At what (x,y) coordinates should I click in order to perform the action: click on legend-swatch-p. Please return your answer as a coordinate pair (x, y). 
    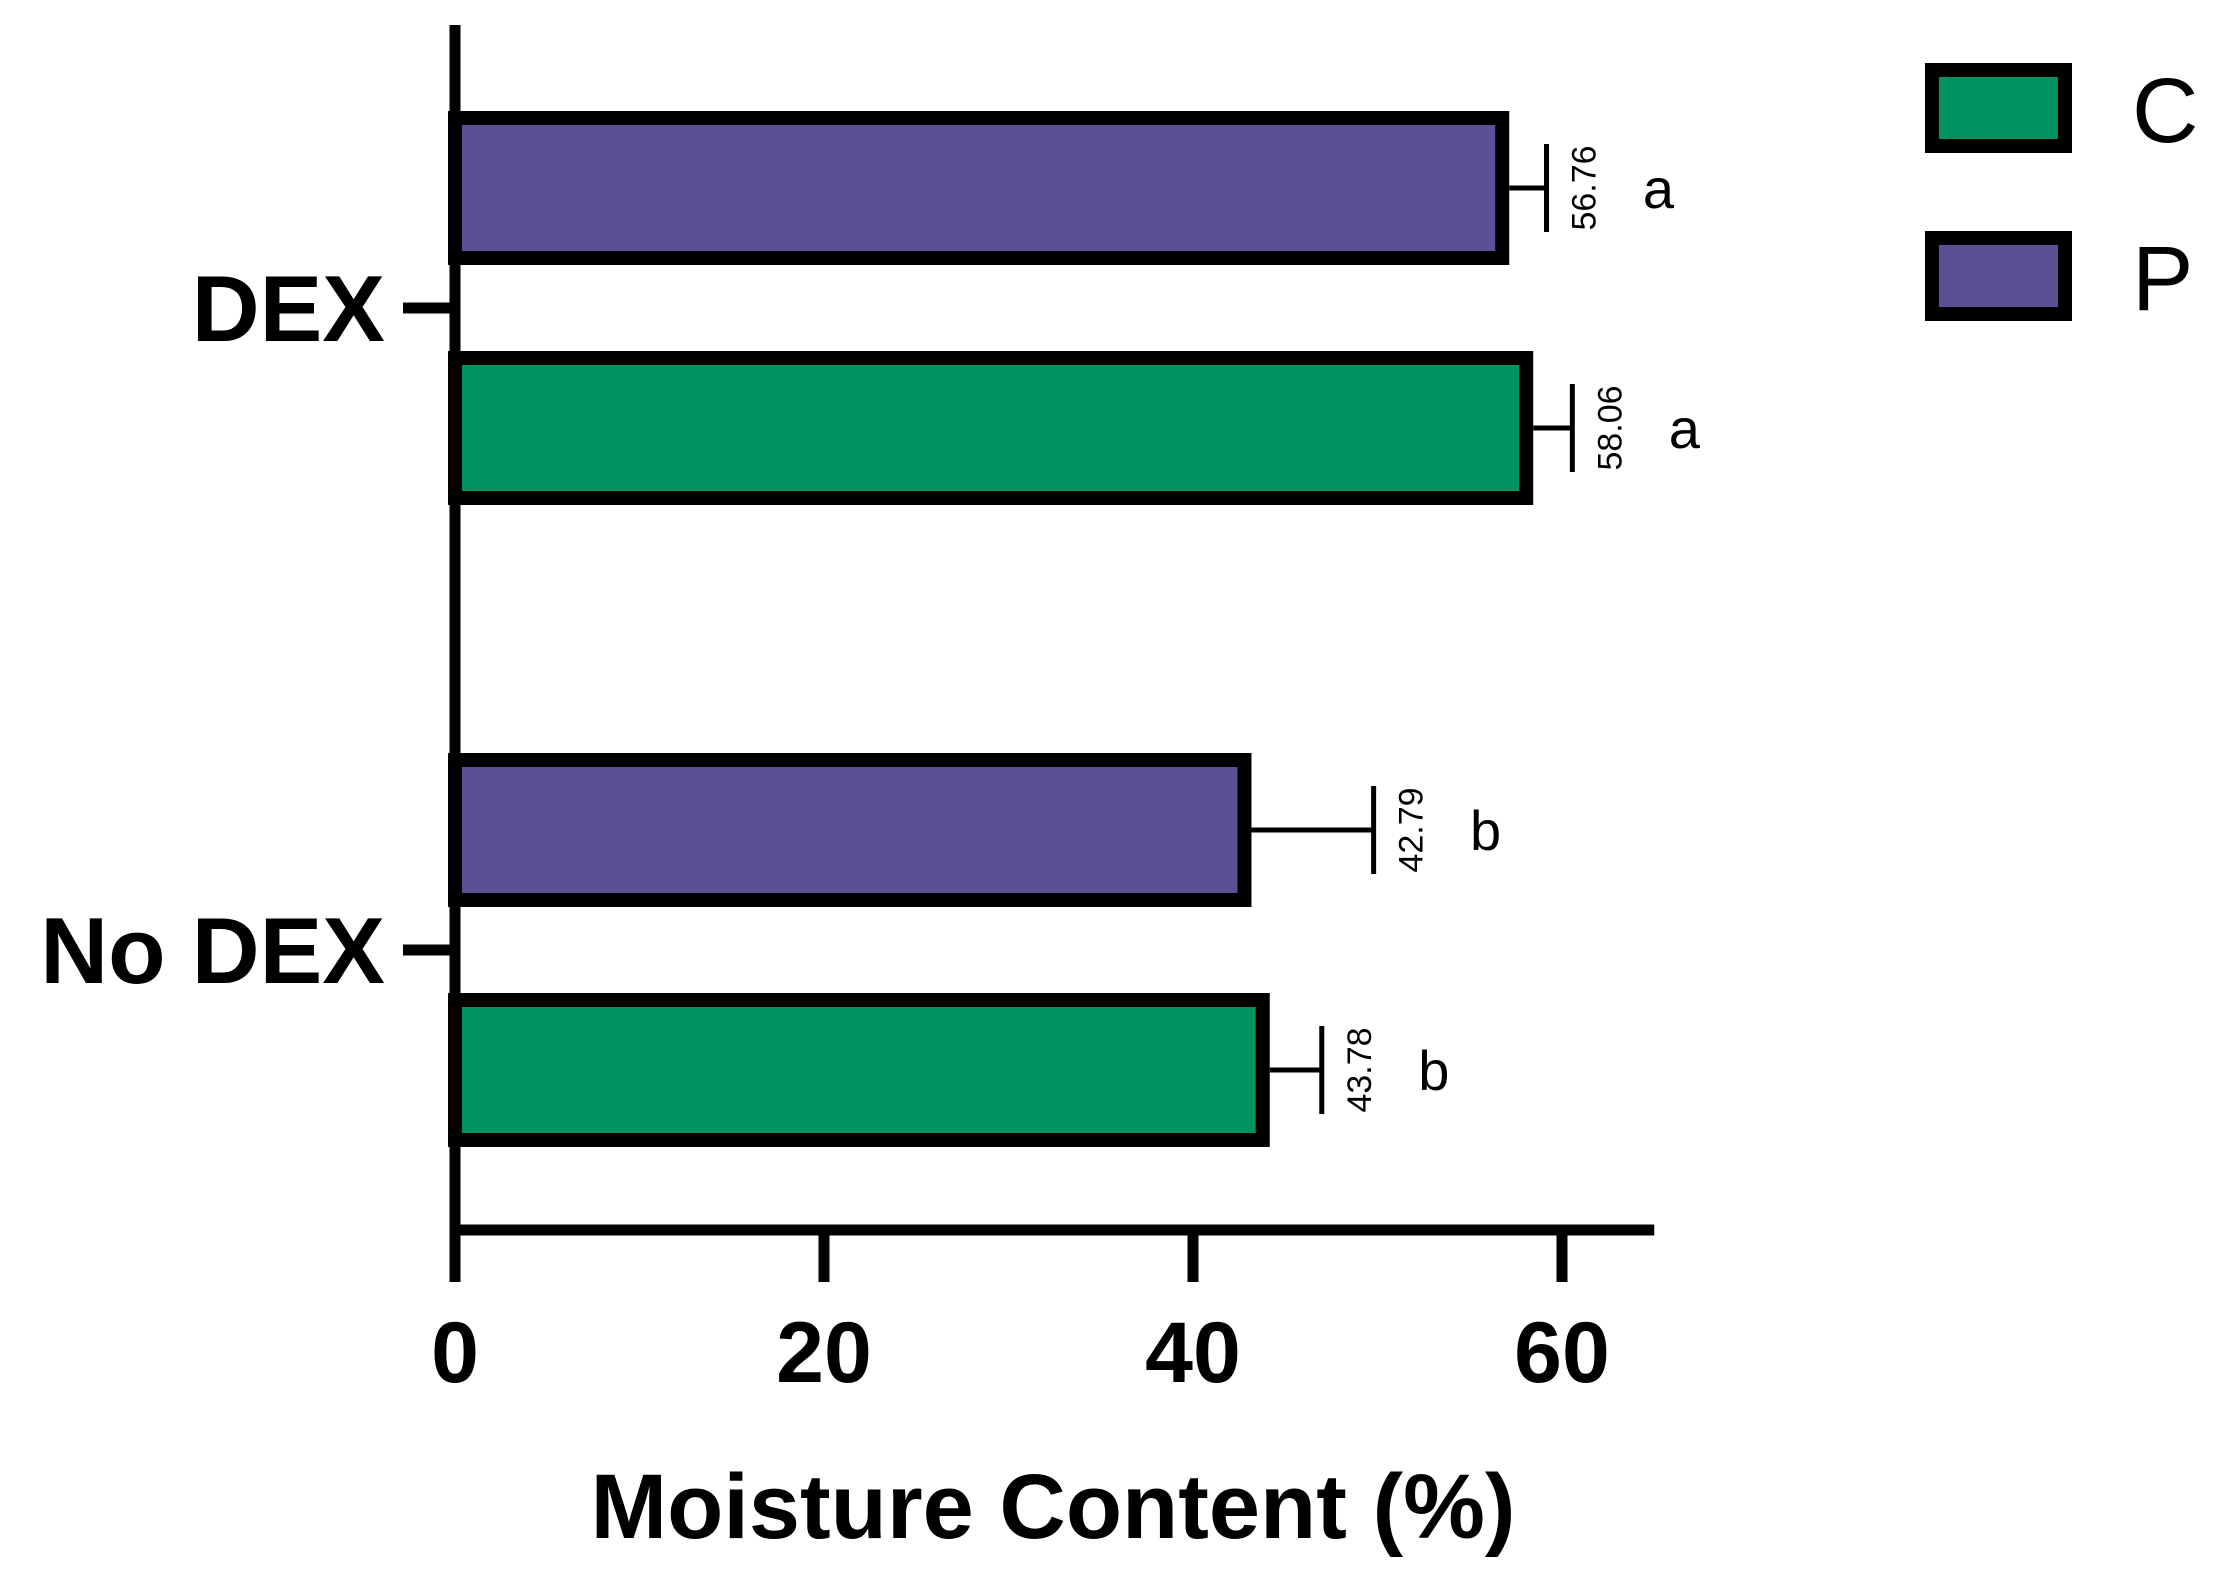
    Looking at the image, I should click on (1998, 276).